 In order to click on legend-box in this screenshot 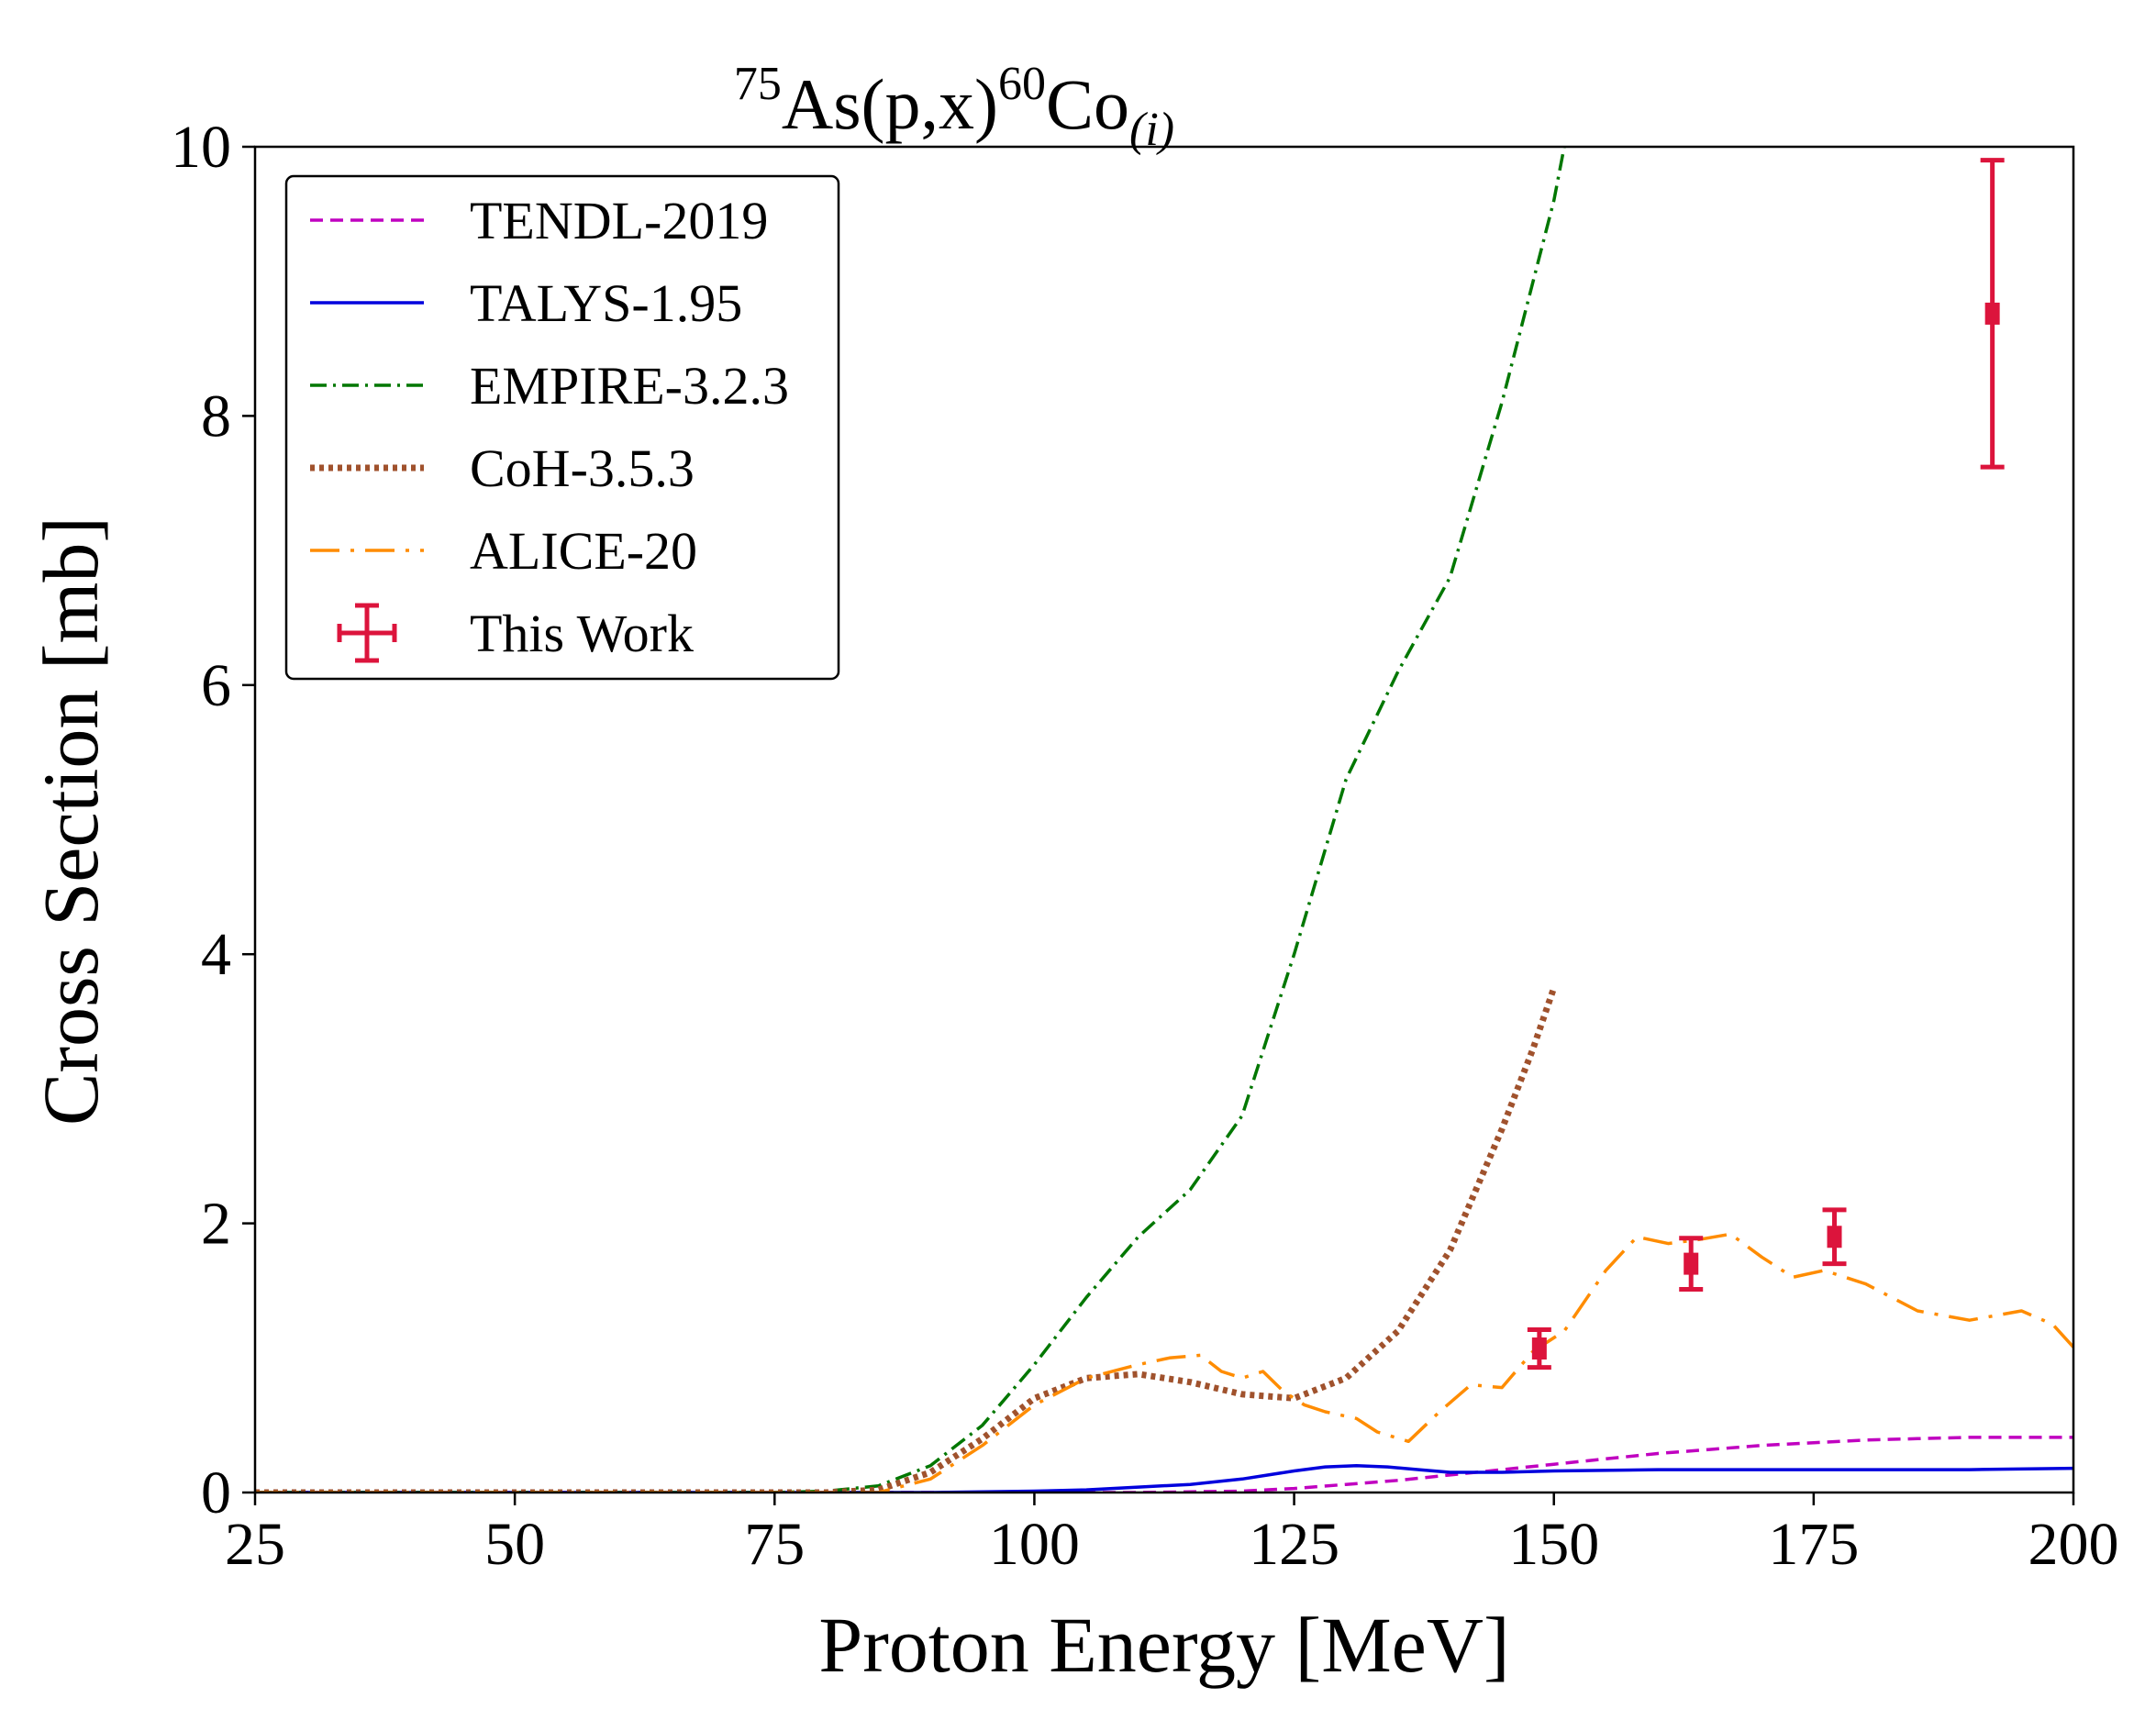, I will do `click(562, 427)`.